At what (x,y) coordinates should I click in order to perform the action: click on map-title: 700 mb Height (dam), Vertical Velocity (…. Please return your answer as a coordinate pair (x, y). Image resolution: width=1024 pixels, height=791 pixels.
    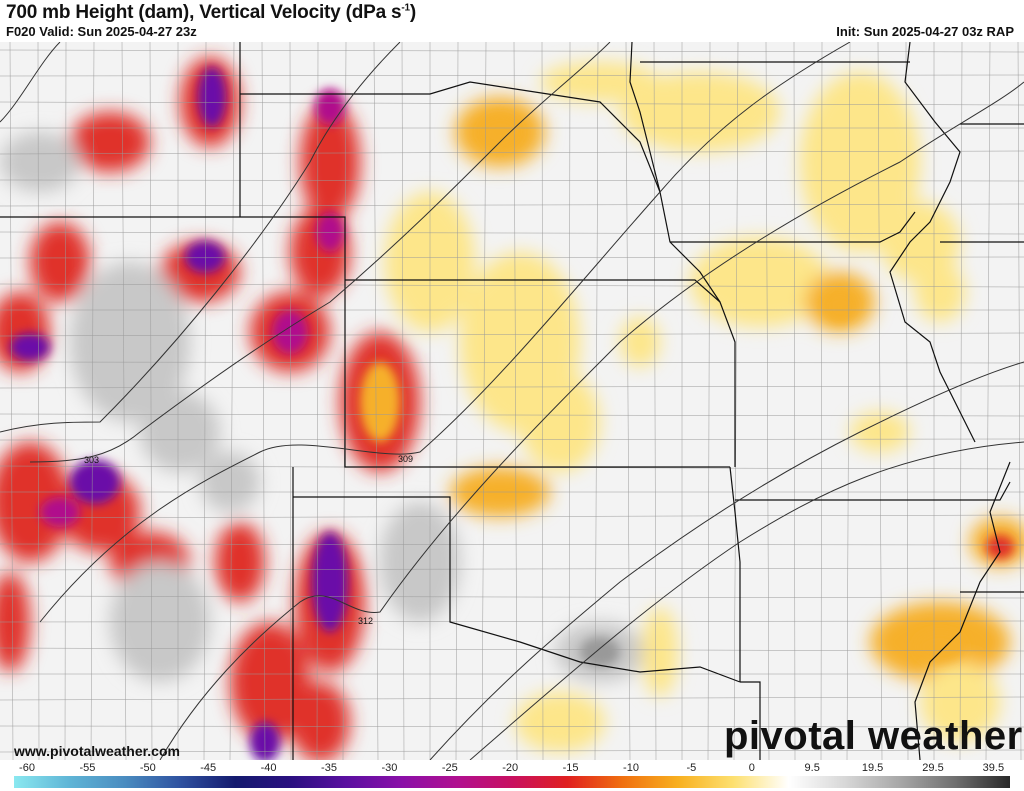
    Looking at the image, I should click on (211, 13).